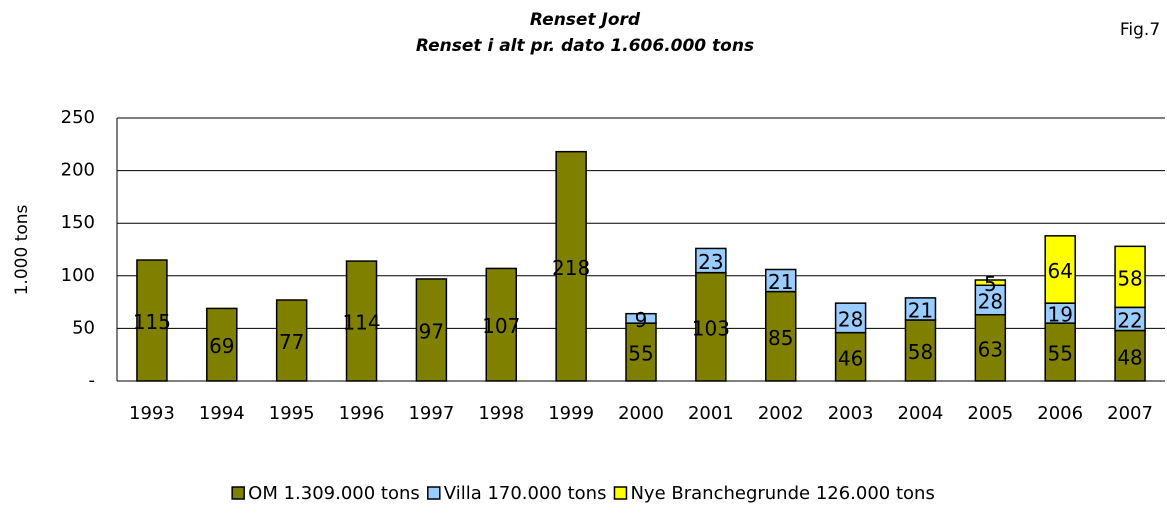  What do you see at coordinates (83, 327) in the screenshot?
I see `y-tick-label: 50` at bounding box center [83, 327].